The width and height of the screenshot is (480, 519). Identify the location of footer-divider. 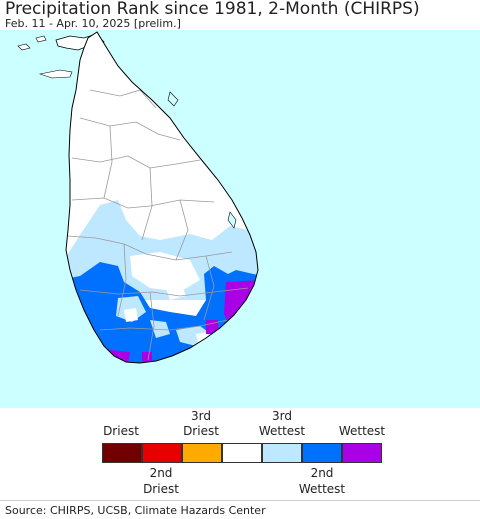
(240, 500).